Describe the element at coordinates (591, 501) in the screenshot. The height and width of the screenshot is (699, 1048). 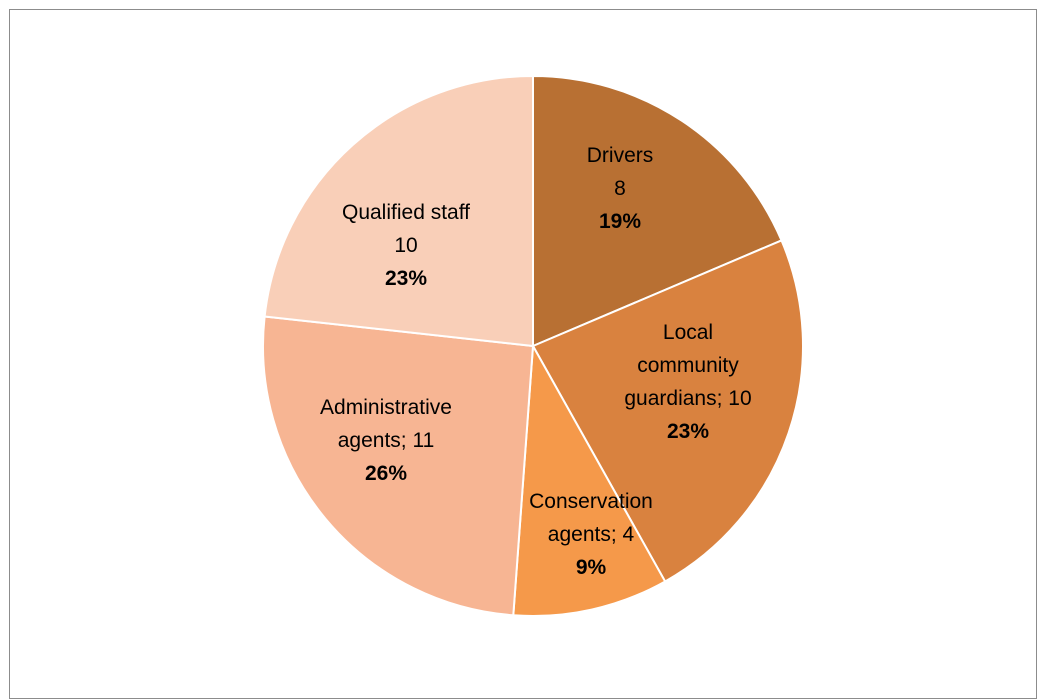
I see `slice-label-line: Conservation` at that location.